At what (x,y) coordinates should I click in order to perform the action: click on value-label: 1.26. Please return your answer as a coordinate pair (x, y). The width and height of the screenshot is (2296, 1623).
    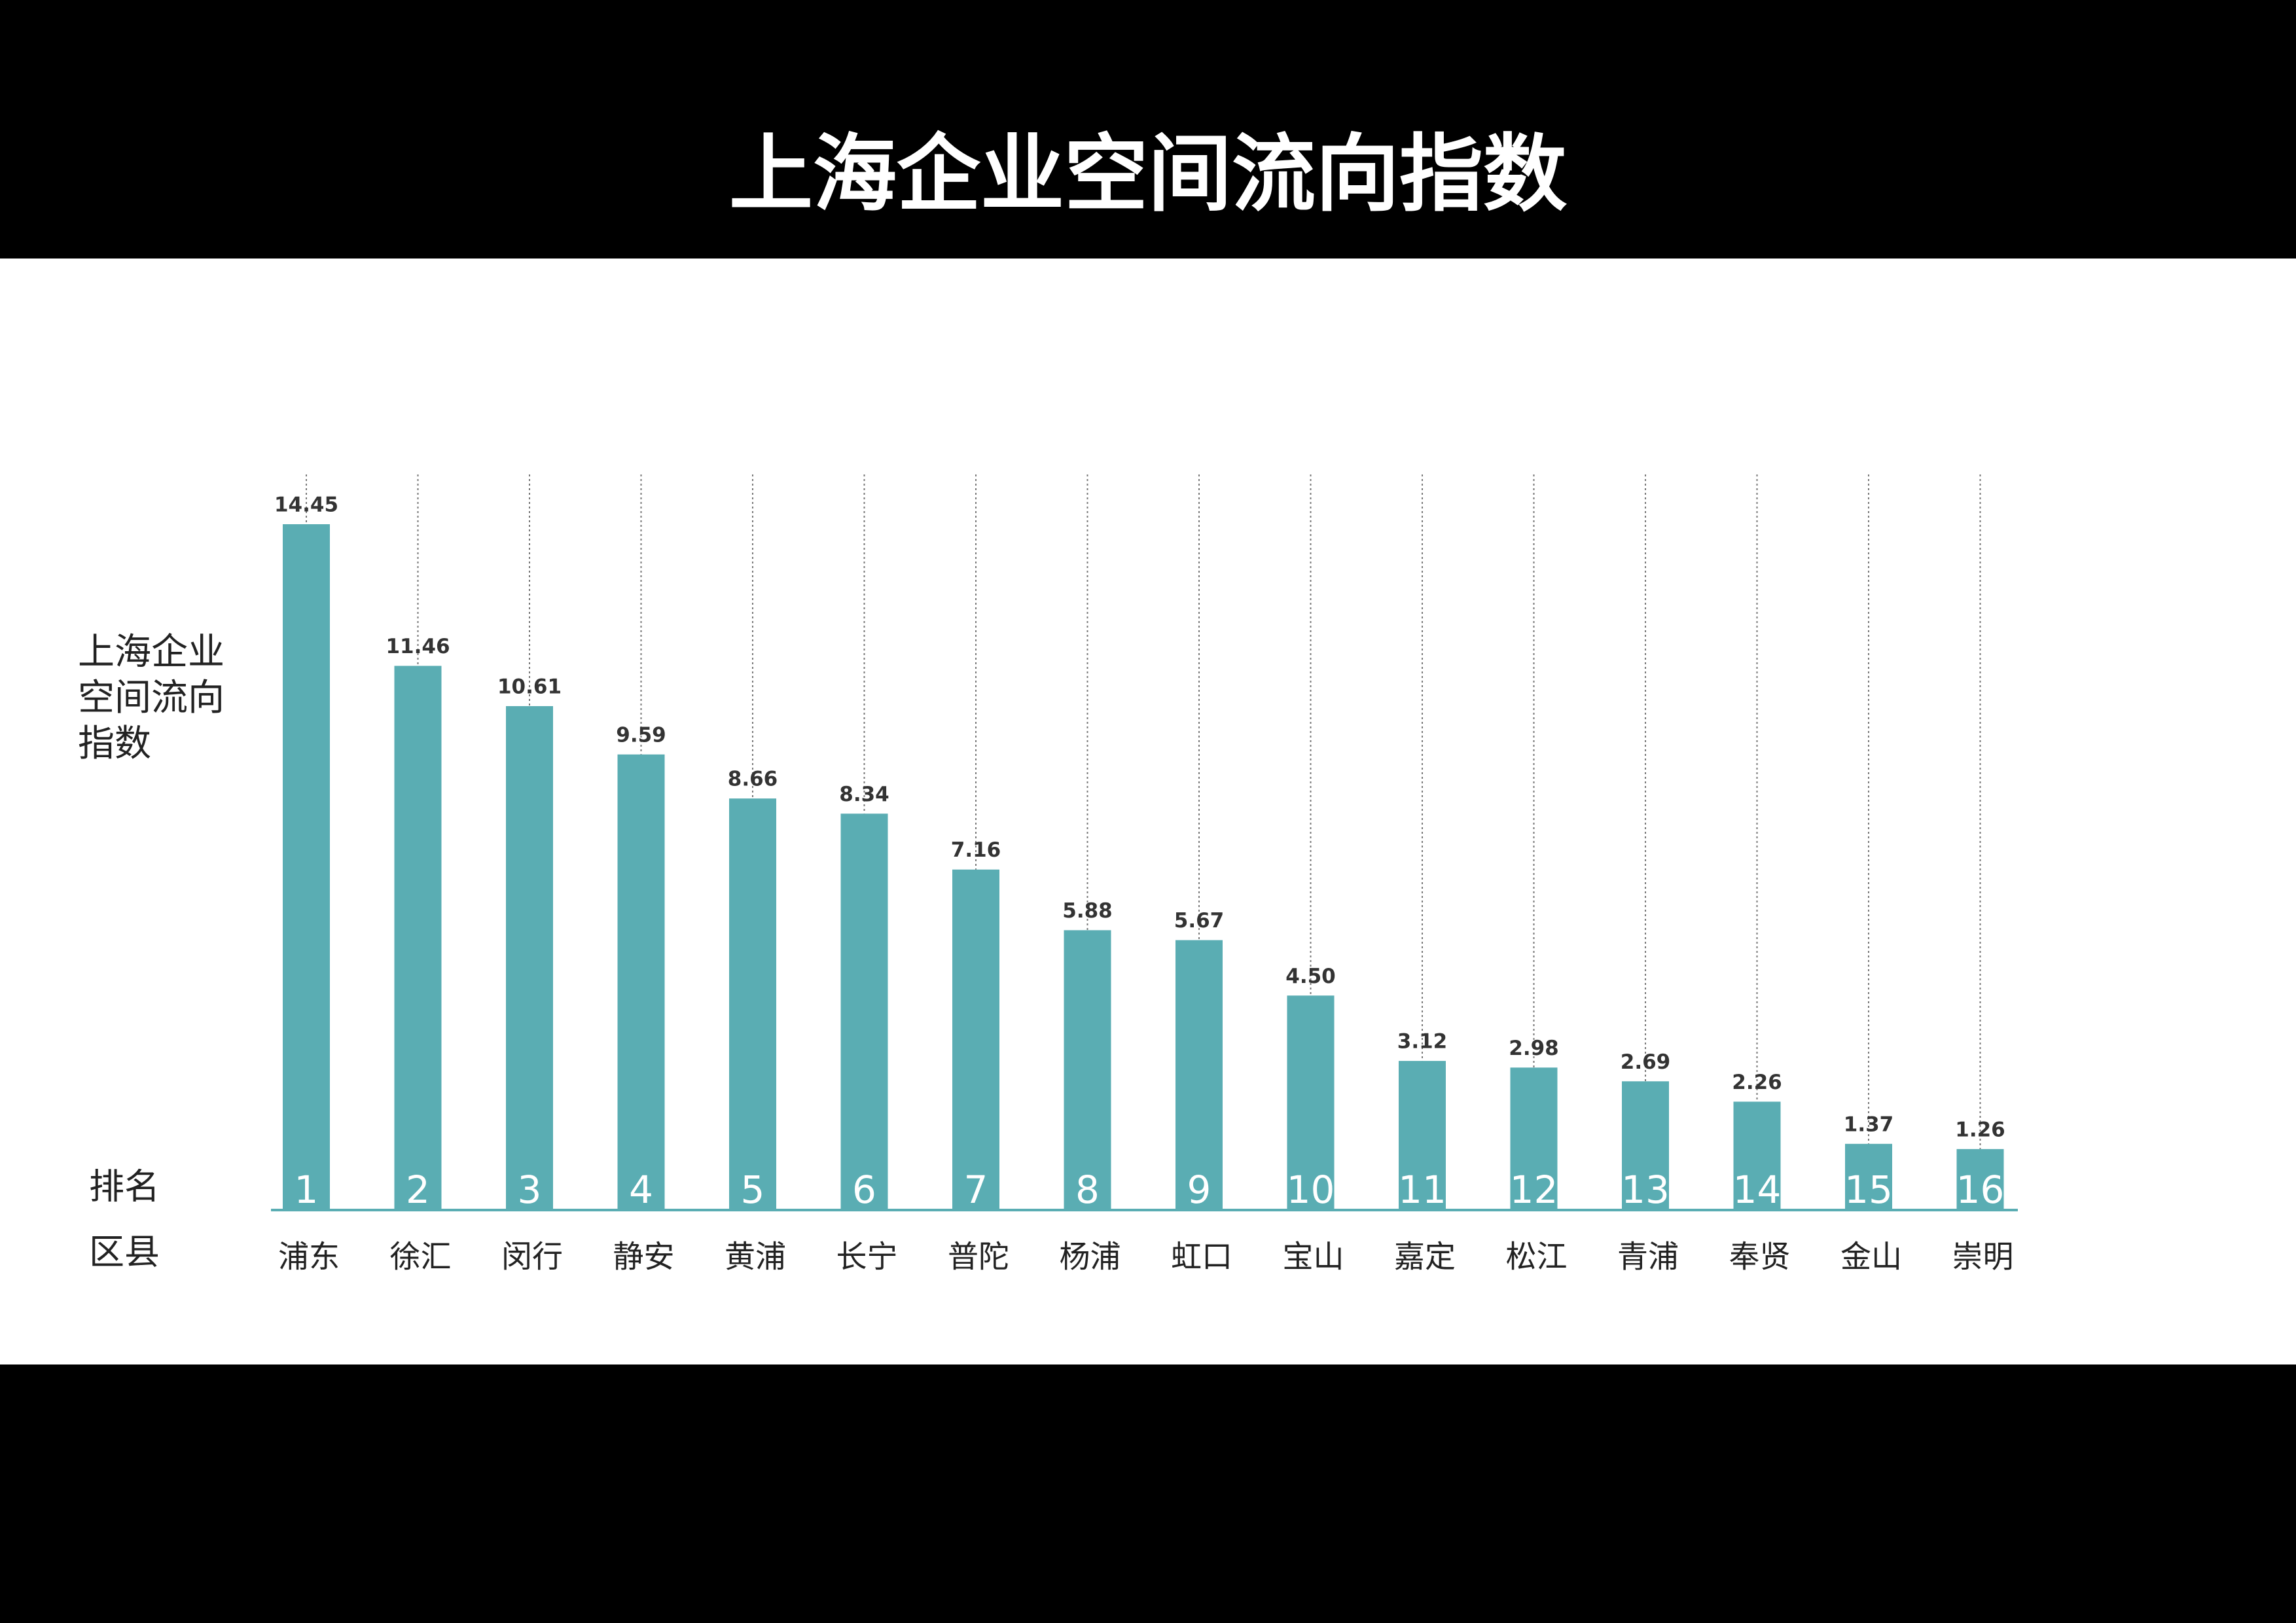
    Looking at the image, I should click on (1980, 1129).